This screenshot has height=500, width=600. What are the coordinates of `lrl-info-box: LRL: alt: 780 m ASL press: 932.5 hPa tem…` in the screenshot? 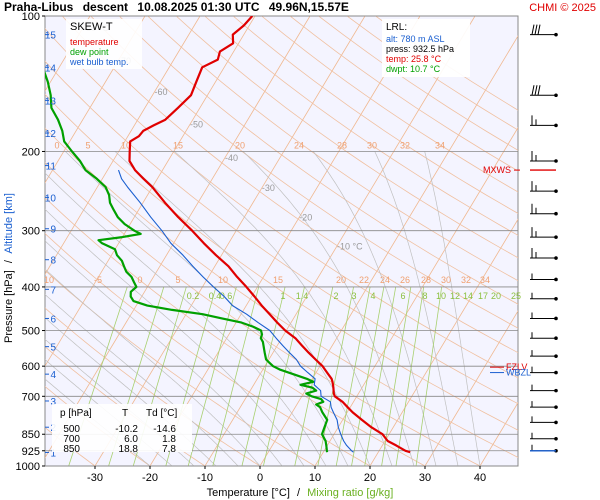 It's located at (426, 48).